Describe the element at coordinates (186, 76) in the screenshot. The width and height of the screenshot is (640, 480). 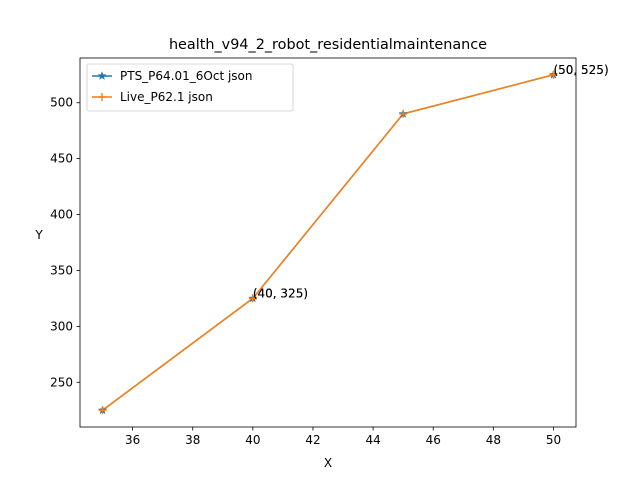
I see `legend-label-1: PTS_P64.01_6Oct json` at that location.